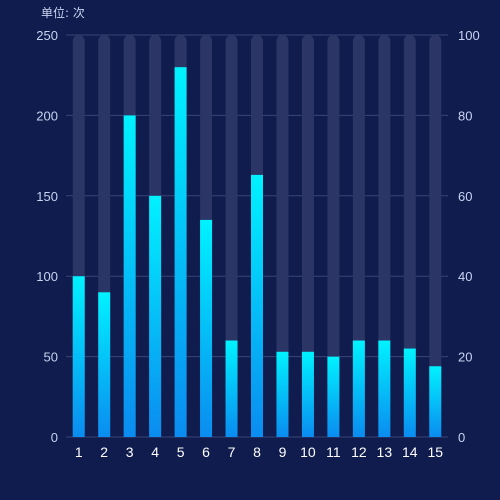  What do you see at coordinates (54, 437) in the screenshot?
I see `y-left-tick-label: 0` at bounding box center [54, 437].